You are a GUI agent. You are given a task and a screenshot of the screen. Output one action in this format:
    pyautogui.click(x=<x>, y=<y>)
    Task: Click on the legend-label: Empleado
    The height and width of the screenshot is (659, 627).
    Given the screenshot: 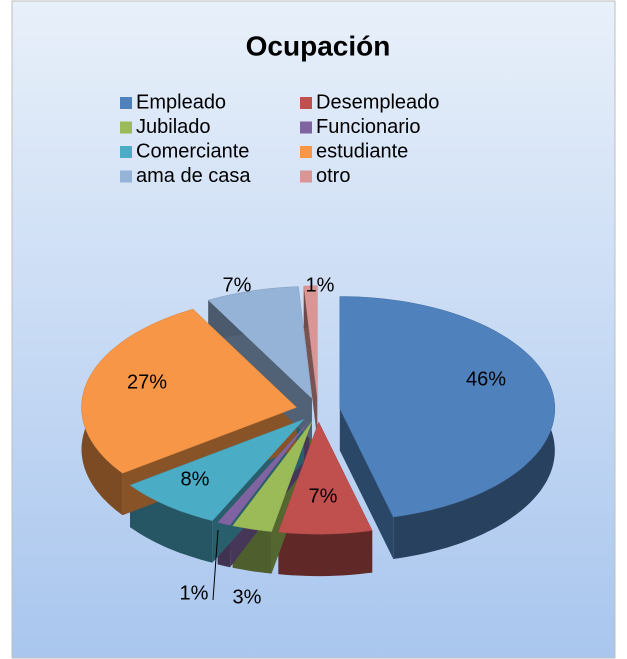 What is the action you would take?
    pyautogui.click(x=181, y=102)
    